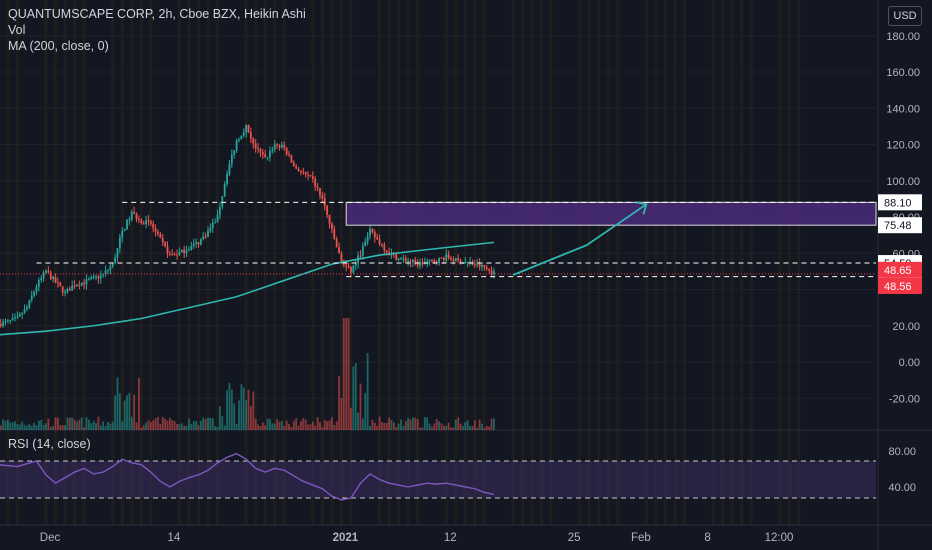  Describe the element at coordinates (707, 538) in the screenshot. I see `time-tick-label: 8` at that location.